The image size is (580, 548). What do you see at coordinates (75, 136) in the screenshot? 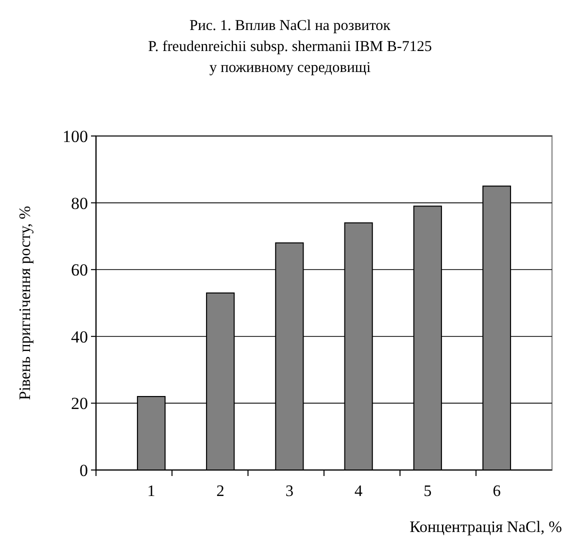
I see `y-tick-label: 100` at bounding box center [75, 136].